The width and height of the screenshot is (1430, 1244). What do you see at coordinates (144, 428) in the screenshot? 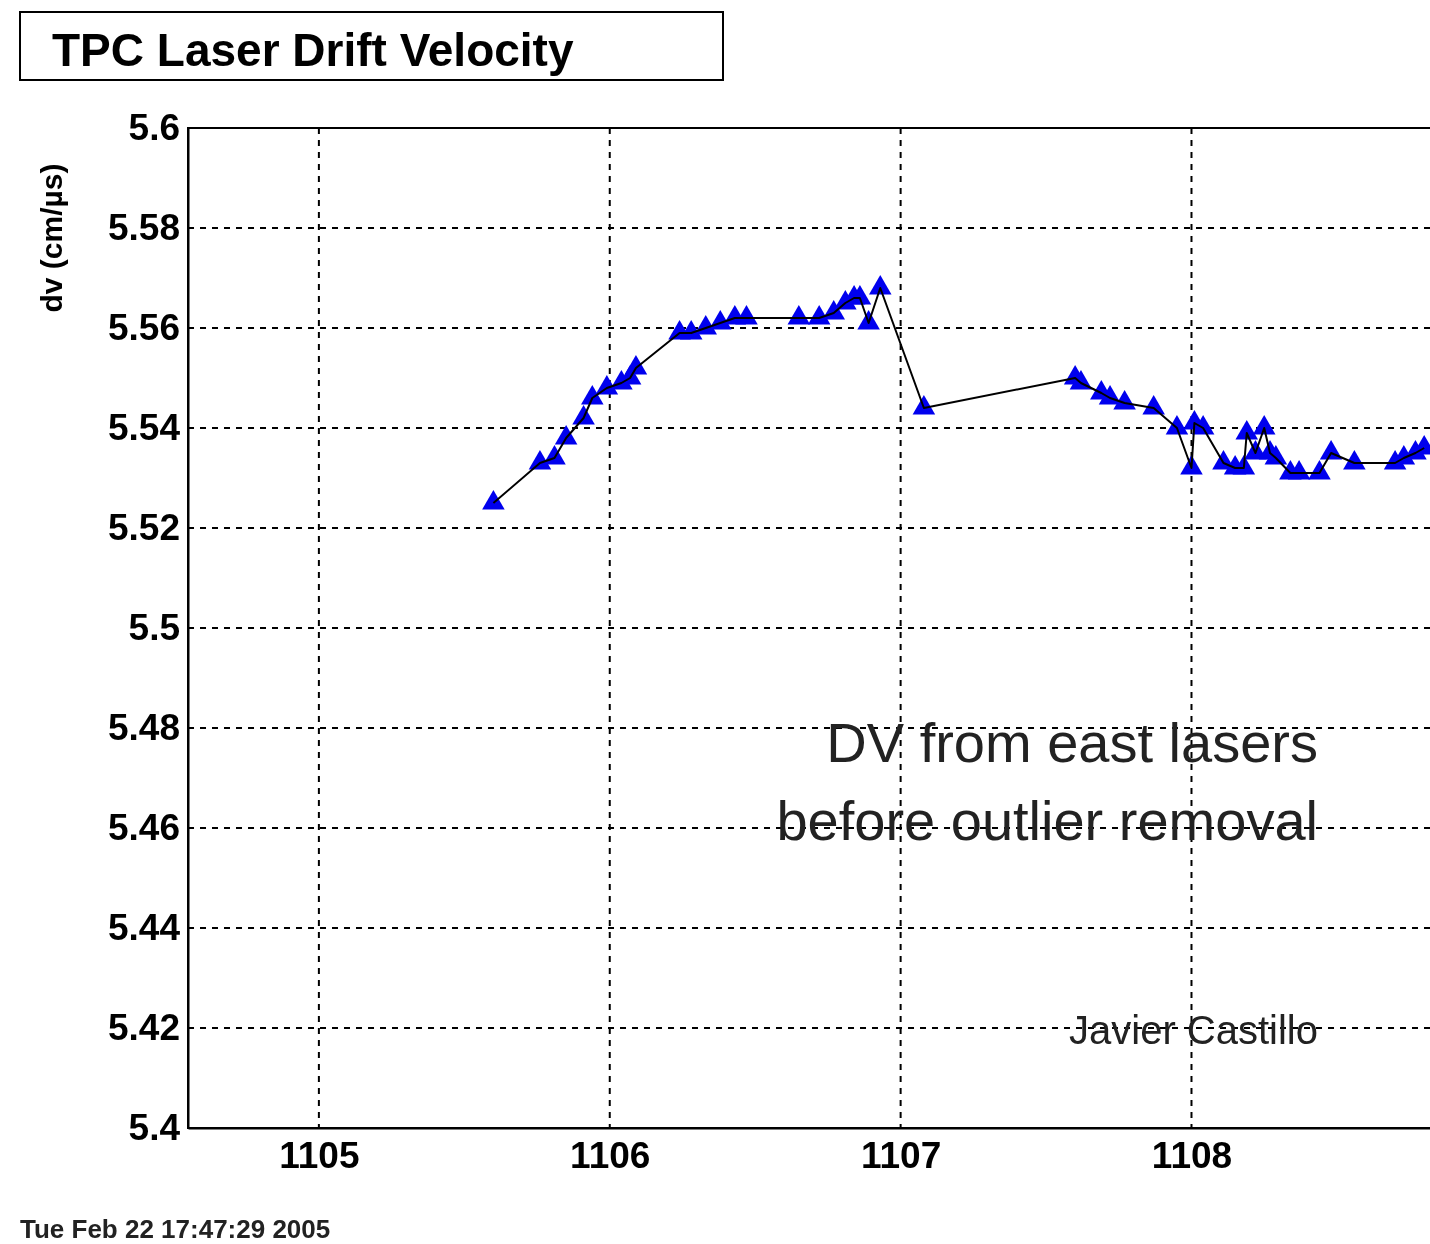
I see `y-tick-label: 5.54` at bounding box center [144, 428].